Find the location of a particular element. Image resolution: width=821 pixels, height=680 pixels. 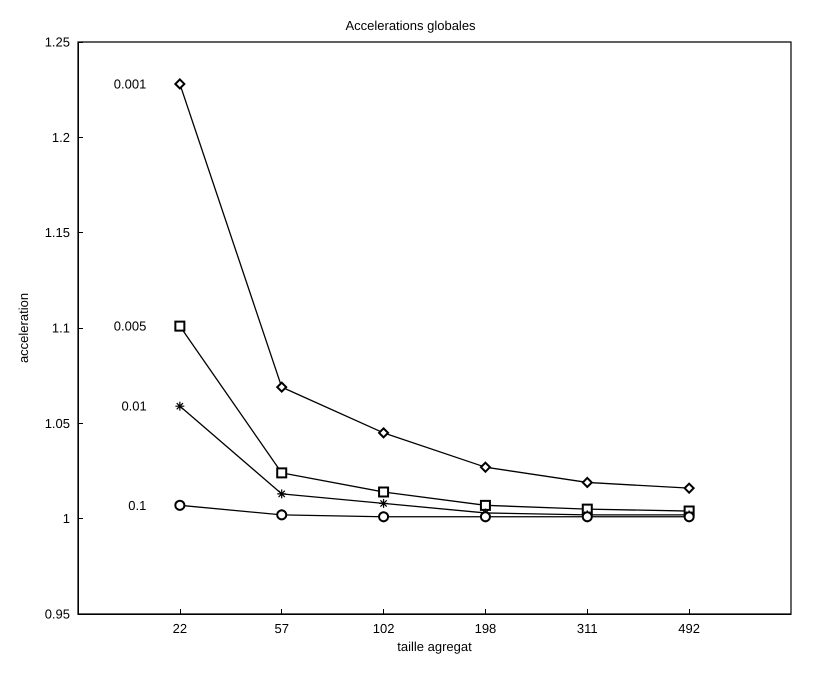

text: 0.01 is located at coordinates (134, 406).